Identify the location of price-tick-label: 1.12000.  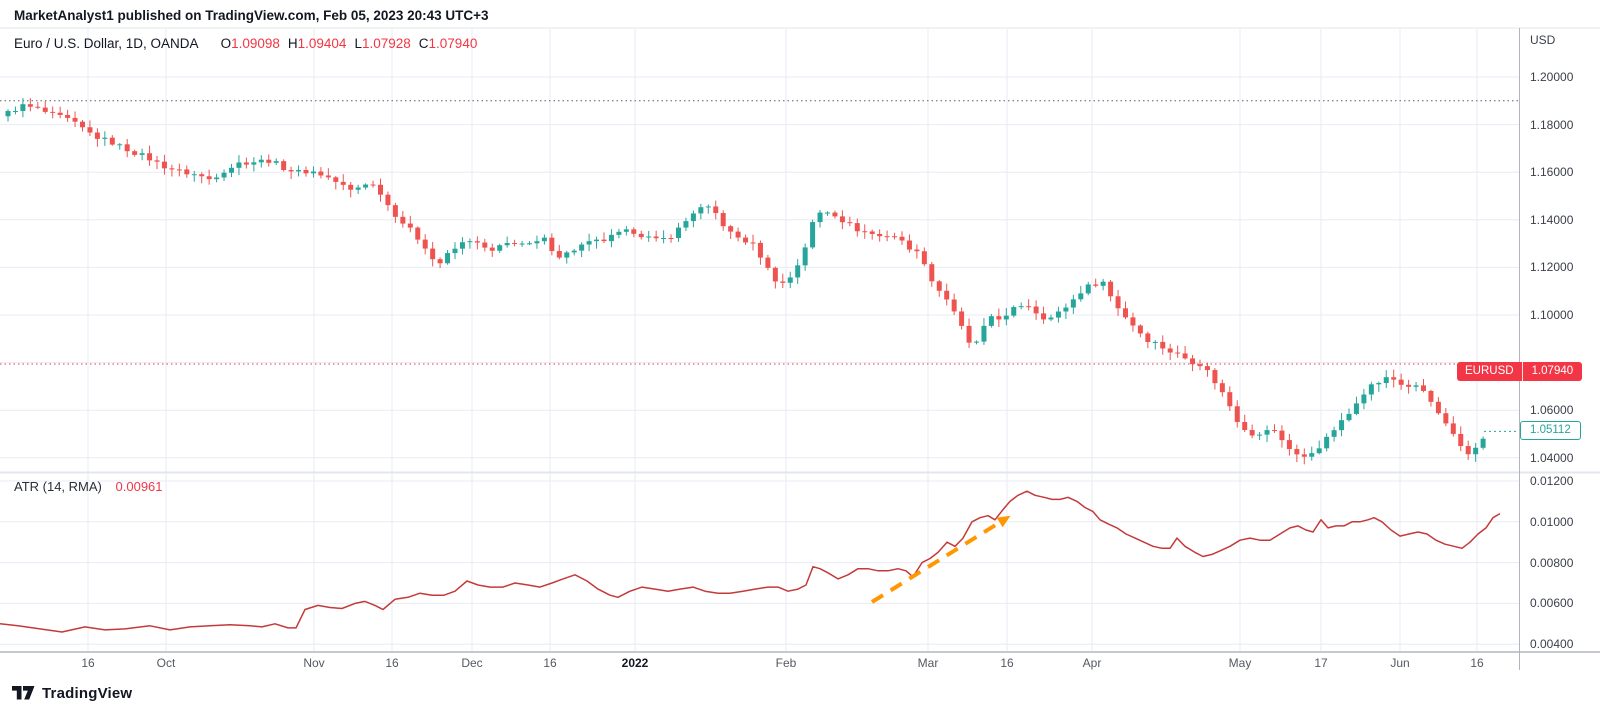
(1552, 267).